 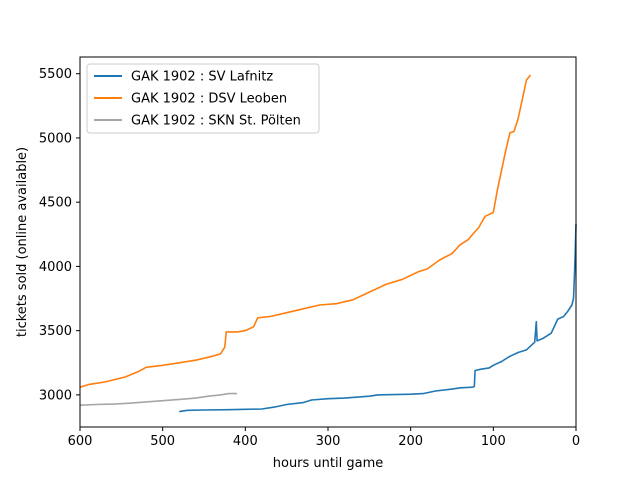 What do you see at coordinates (80, 441) in the screenshot?
I see `x-tick-label: 600` at bounding box center [80, 441].